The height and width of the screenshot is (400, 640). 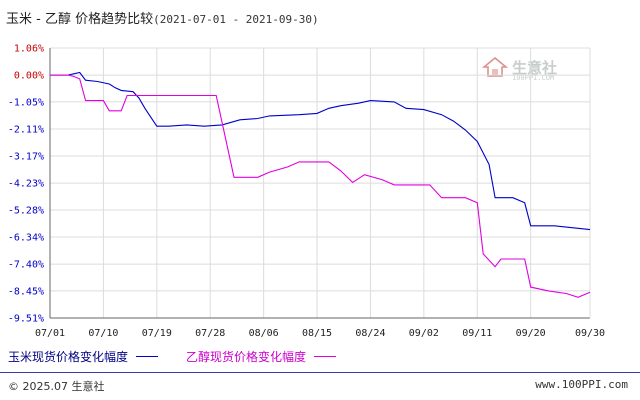 What do you see at coordinates (147, 356) in the screenshot?
I see `legend-swatch-corn` at bounding box center [147, 356].